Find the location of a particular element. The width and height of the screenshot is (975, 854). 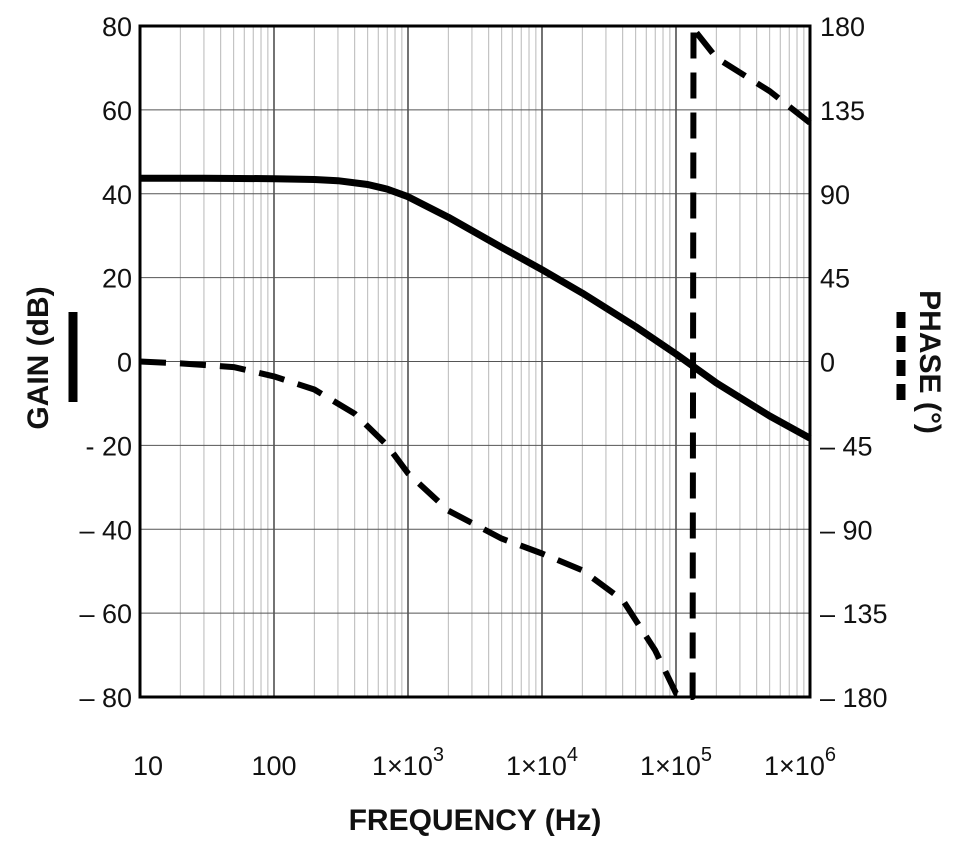

right-axis-title: PHASE (°) is located at coordinates (929, 362).